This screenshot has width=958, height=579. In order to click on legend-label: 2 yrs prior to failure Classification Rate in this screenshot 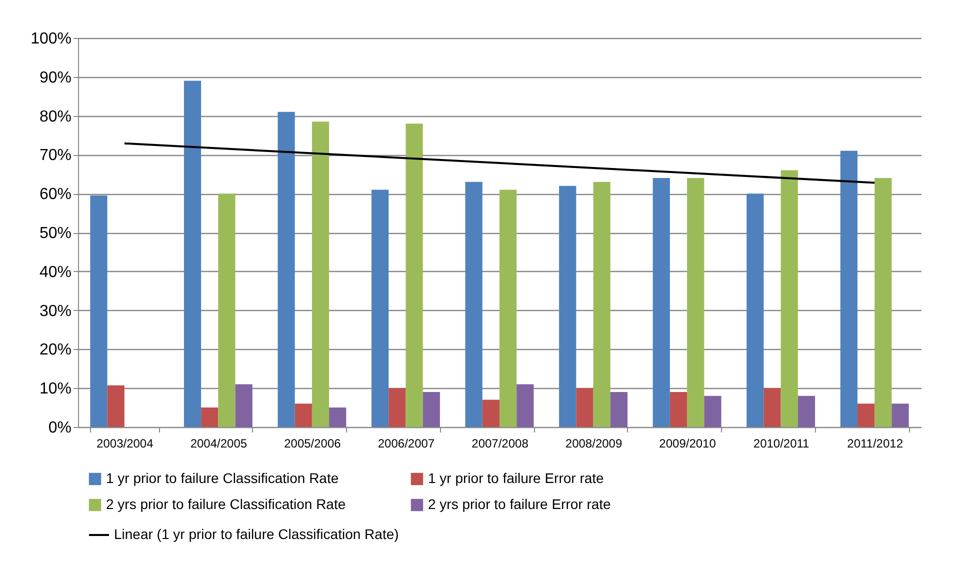, I will do `click(226, 504)`.